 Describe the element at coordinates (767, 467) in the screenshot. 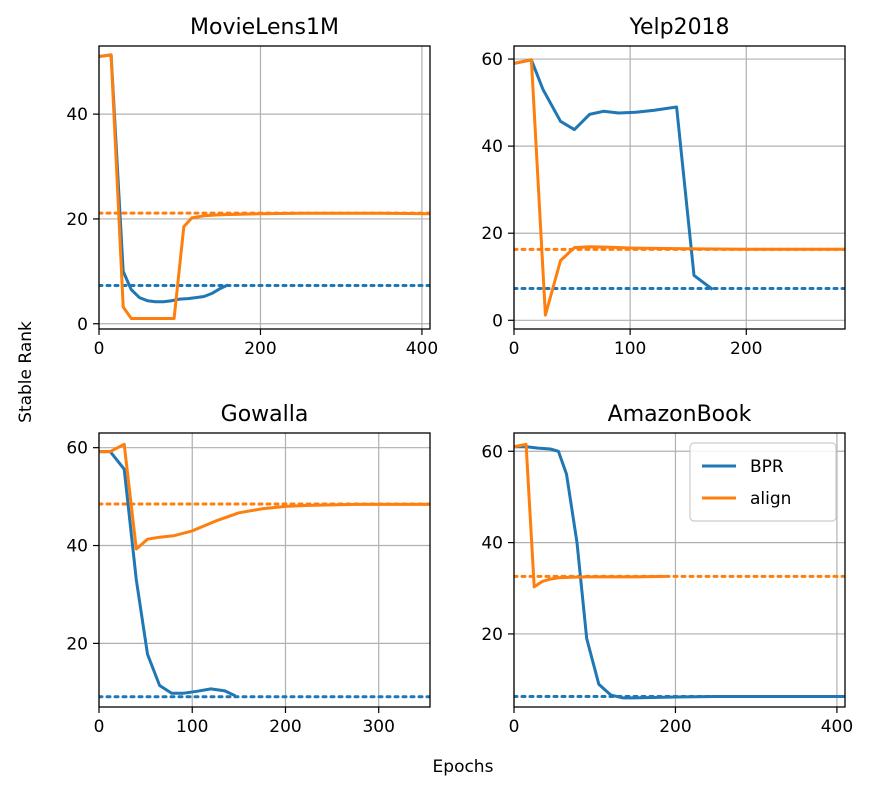

I see `legend-label-bpr: BPR` at that location.